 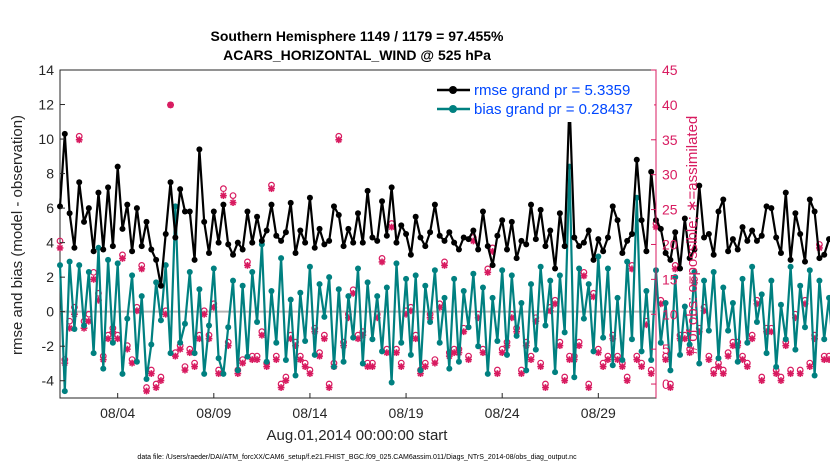 What do you see at coordinates (502, 413) in the screenshot?
I see `x-tick-label: 08/24` at bounding box center [502, 413].